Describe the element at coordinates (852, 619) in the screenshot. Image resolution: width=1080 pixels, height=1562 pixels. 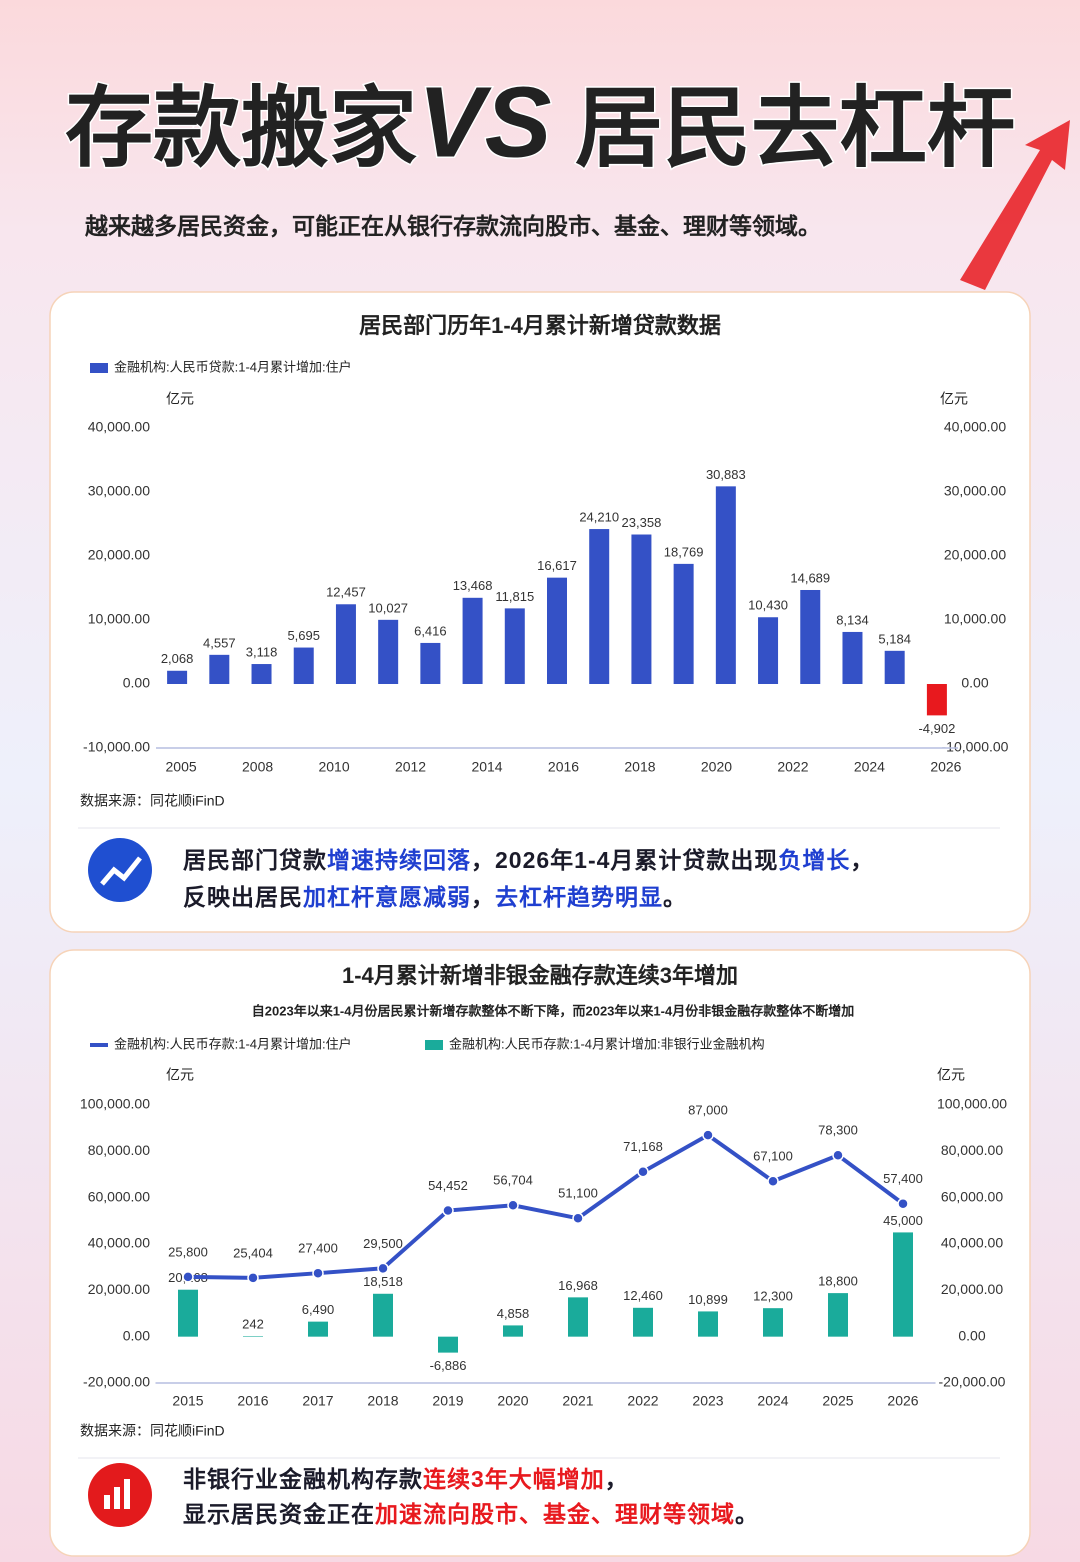
I see `value-label: 8,134` at that location.